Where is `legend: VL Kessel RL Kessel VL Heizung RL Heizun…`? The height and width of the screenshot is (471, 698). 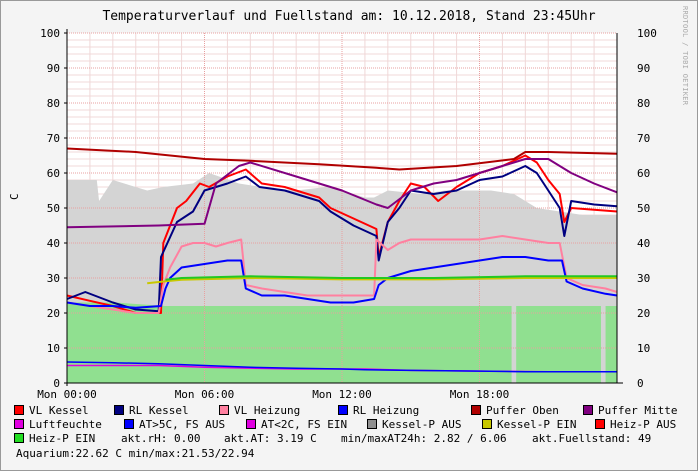 legend: VL Kessel RL Kessel VL Heizung RL Heizun… is located at coordinates (354, 425).